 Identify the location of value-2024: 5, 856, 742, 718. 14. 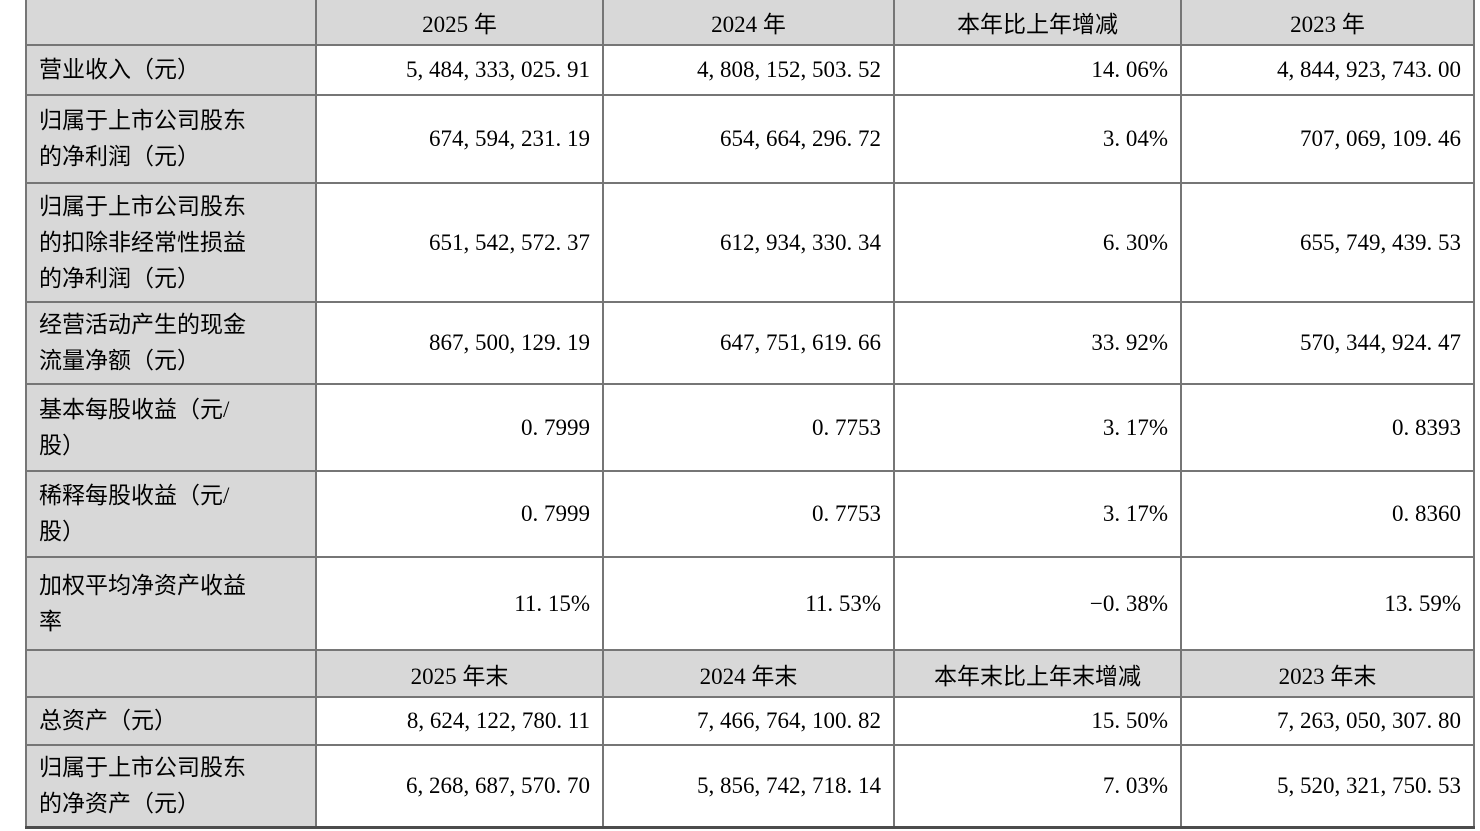
(748, 786).